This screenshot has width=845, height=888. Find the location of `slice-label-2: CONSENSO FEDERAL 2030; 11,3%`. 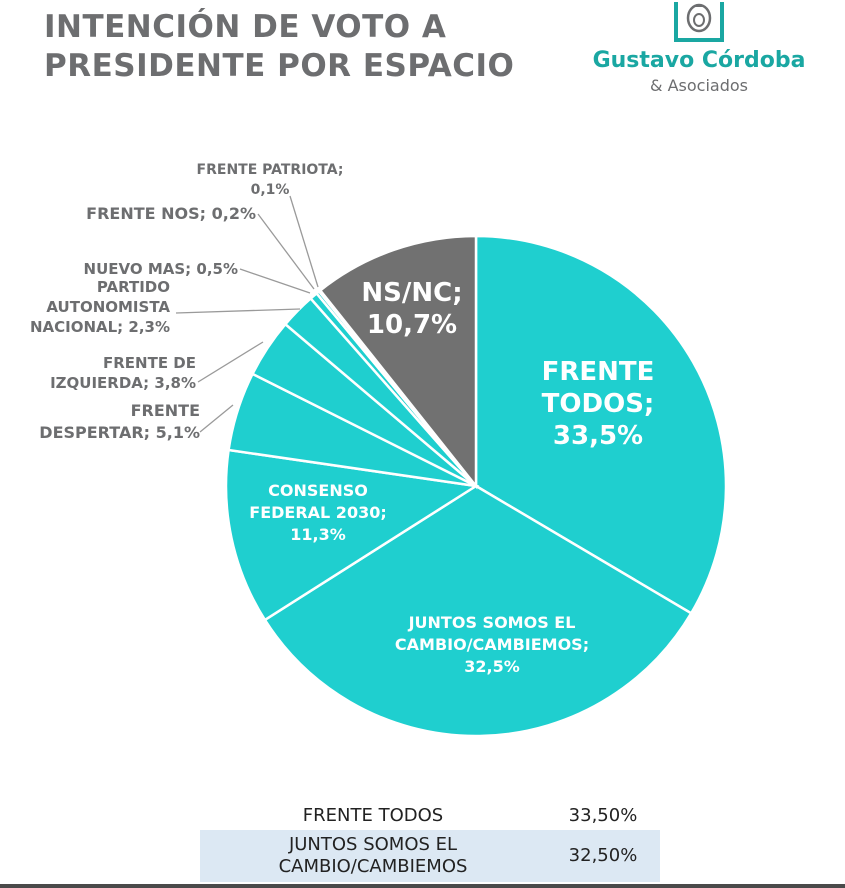

slice-label-2: CONSENSO FEDERAL 2030; 11,3% is located at coordinates (317, 512).